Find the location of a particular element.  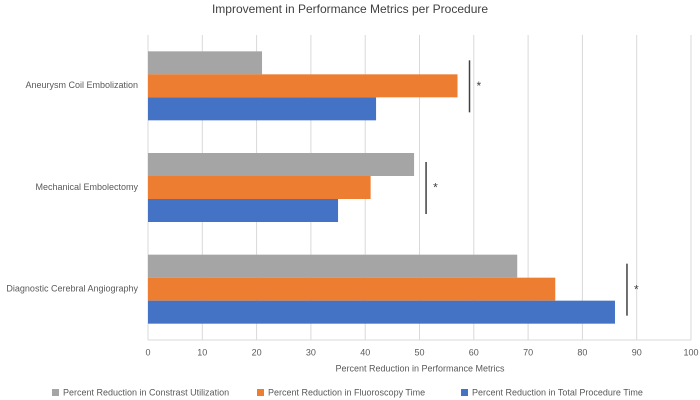

x-tick-label: 60 is located at coordinates (474, 352).